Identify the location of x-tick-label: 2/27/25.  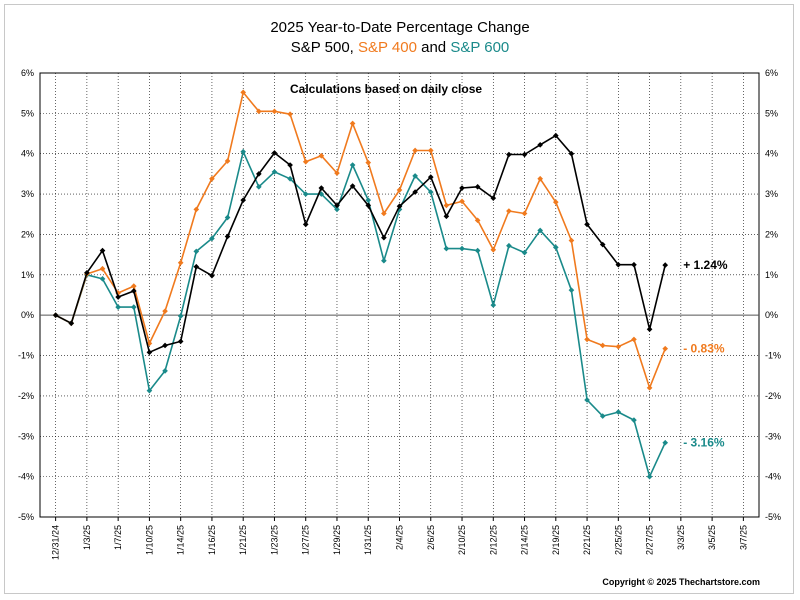
(650, 540).